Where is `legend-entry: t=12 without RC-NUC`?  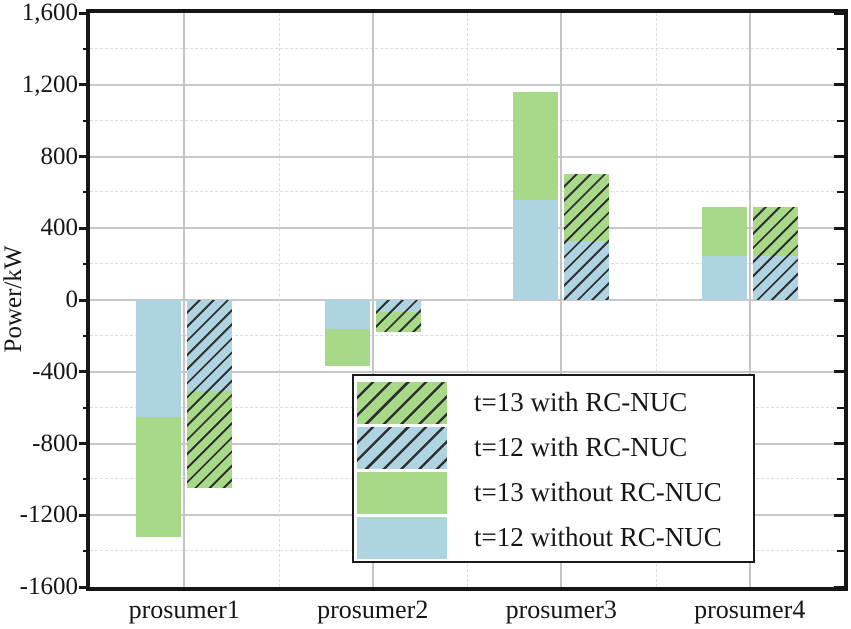
legend-entry: t=12 without RC-NUC is located at coordinates (555, 537).